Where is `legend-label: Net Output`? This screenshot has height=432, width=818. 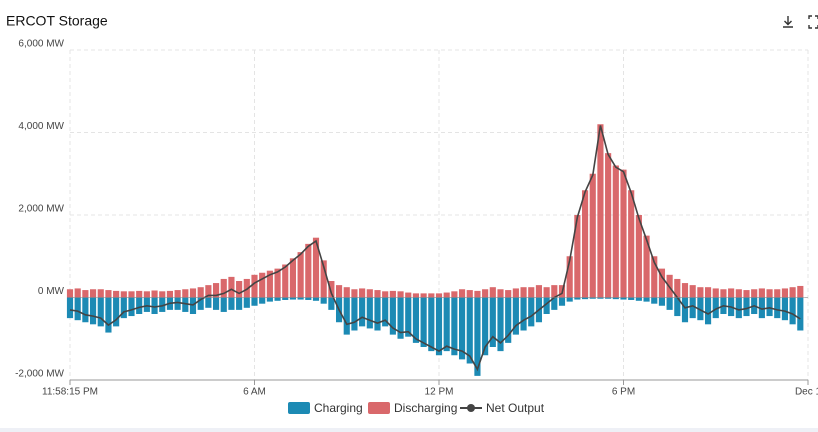 legend-label: Net Output is located at coordinates (515, 408).